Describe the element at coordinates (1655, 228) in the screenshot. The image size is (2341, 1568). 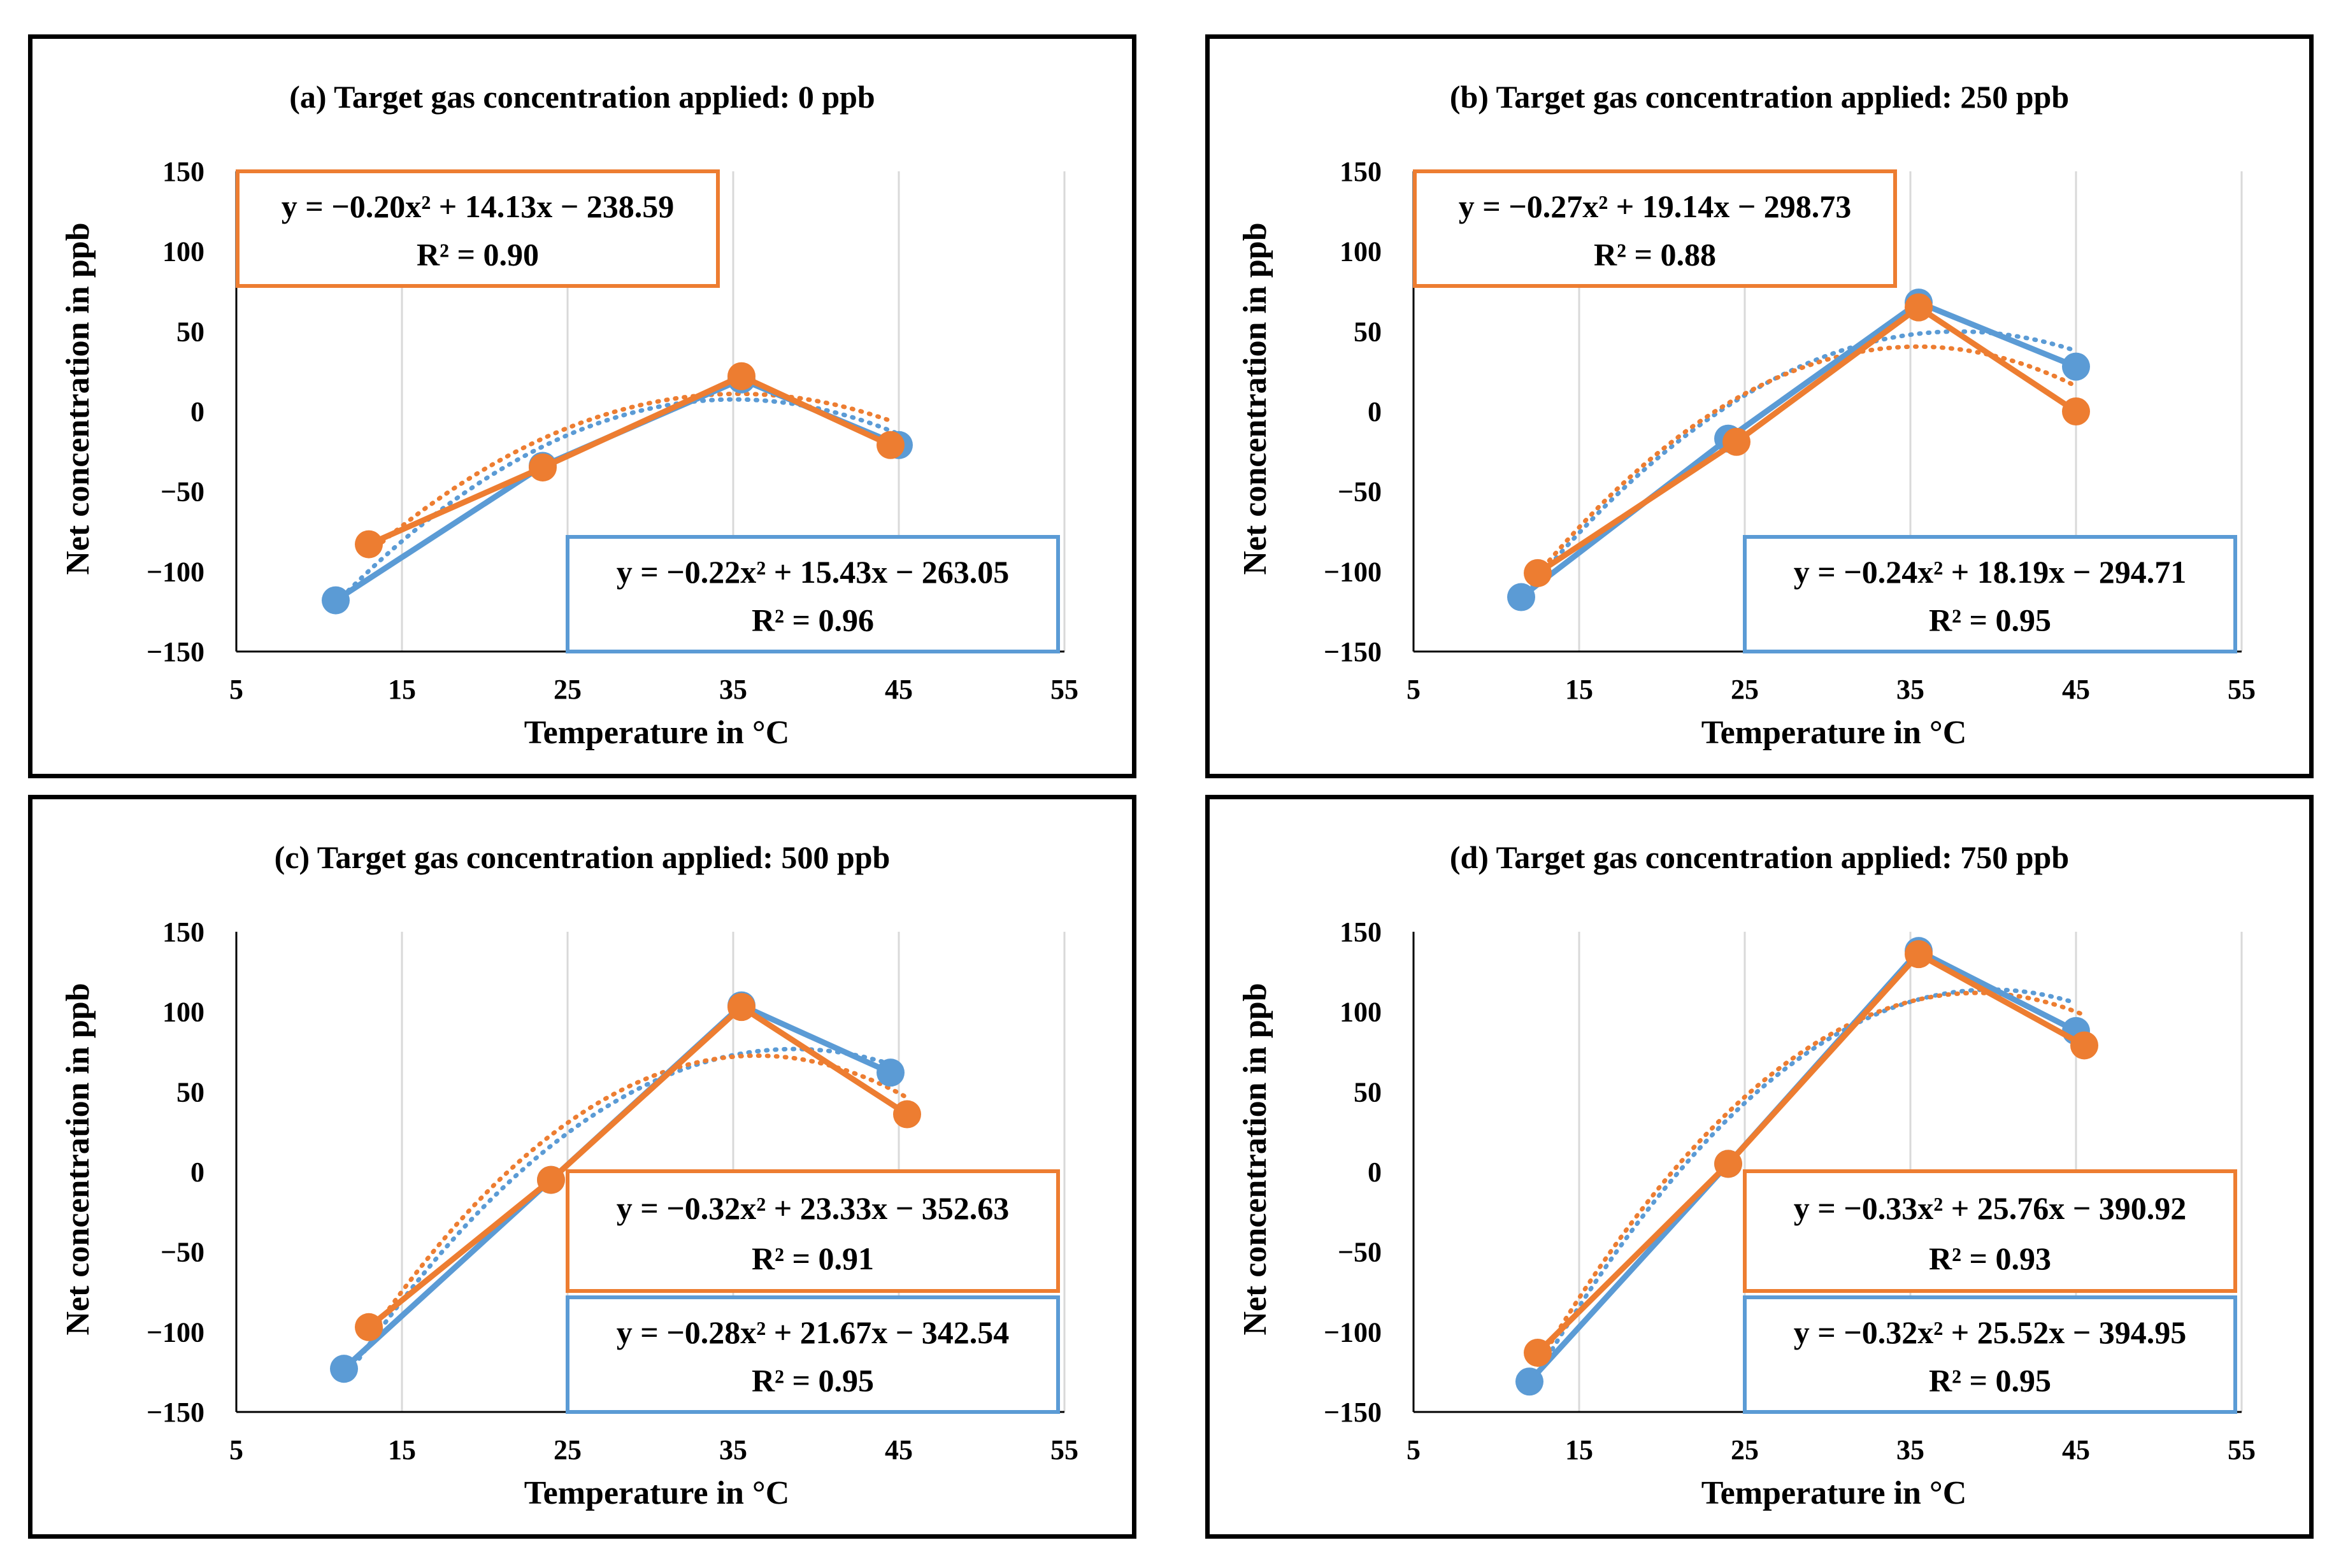
I see `equation-box-orange: y = −0.27x² + 19.14x − 298.73 R² = 0.88` at that location.